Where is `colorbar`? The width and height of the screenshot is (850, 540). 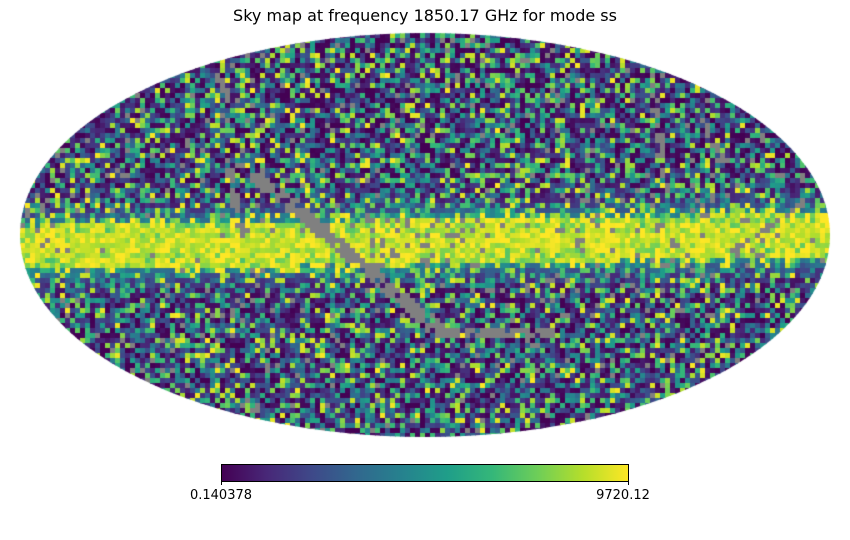
colorbar is located at coordinates (425, 473).